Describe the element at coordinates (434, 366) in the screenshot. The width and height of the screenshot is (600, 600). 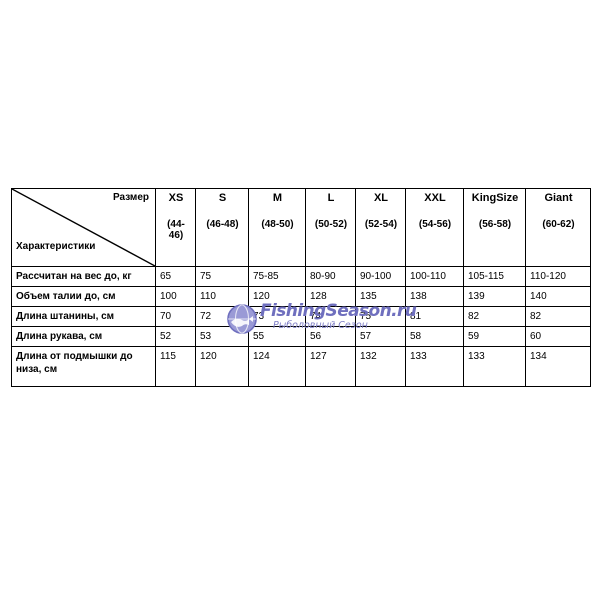
I see `cell-armpit-xxl: 133` at that location.